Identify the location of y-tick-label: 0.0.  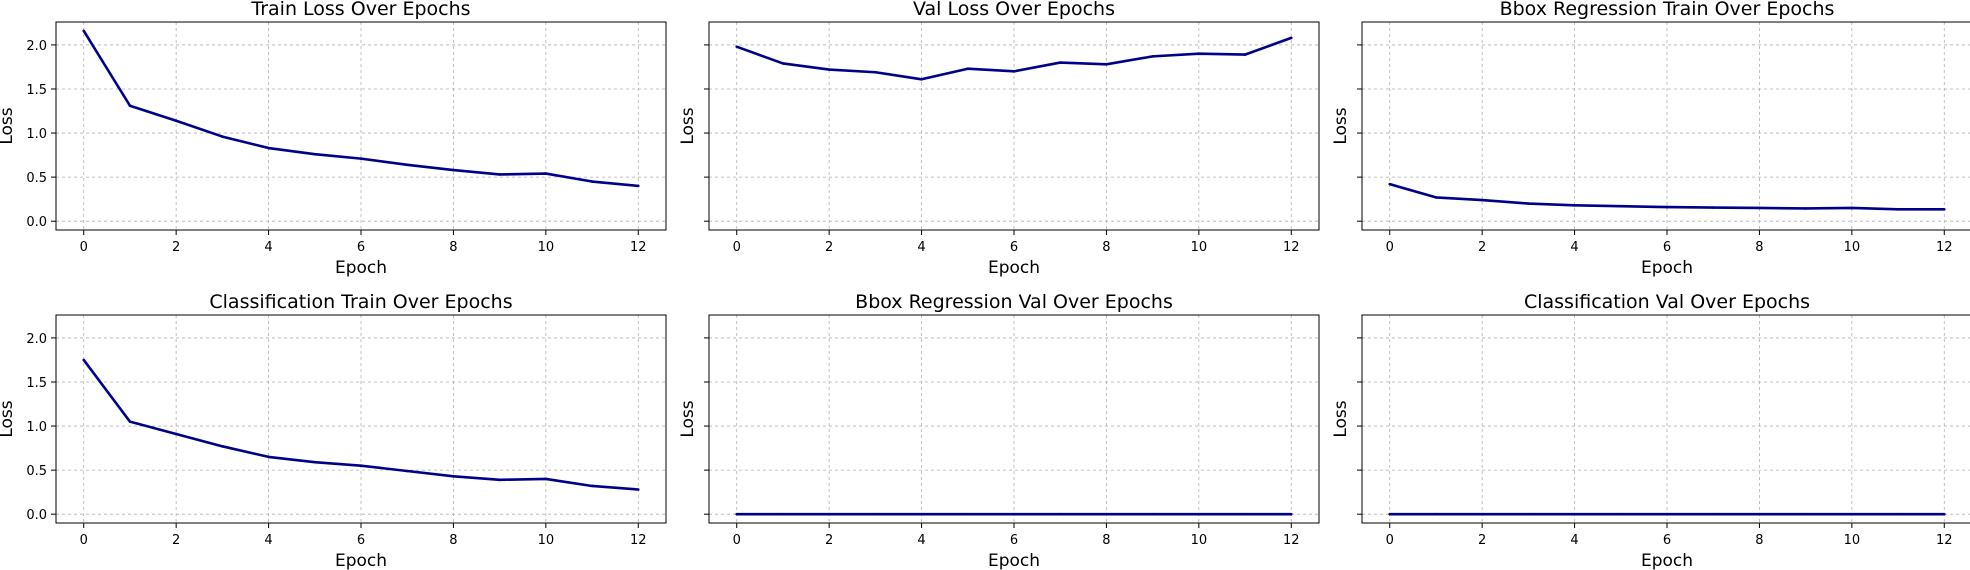
(36, 515).